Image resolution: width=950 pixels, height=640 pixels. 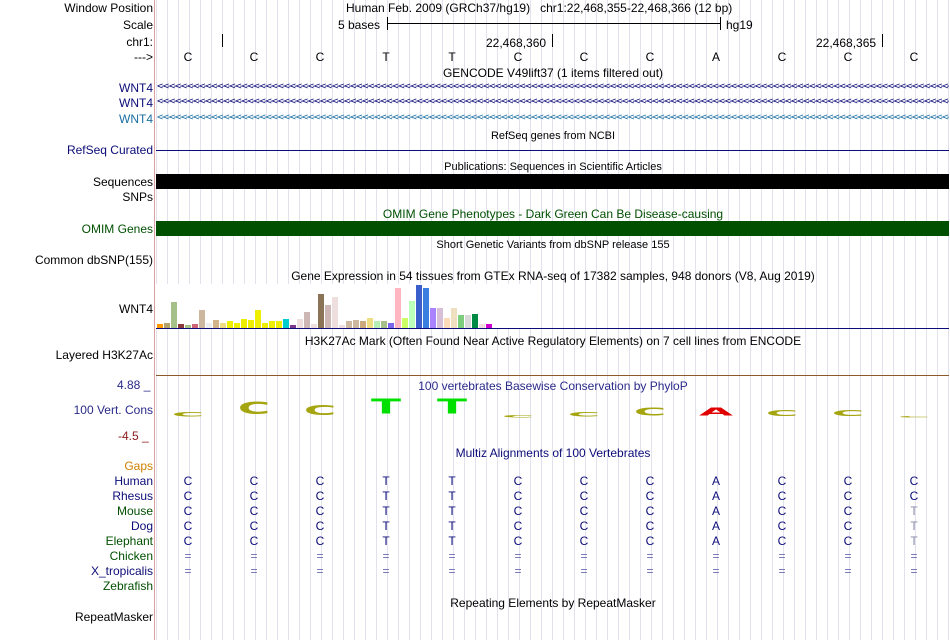 I want to click on gtex-gene-label: WNT4, so click(x=136, y=309).